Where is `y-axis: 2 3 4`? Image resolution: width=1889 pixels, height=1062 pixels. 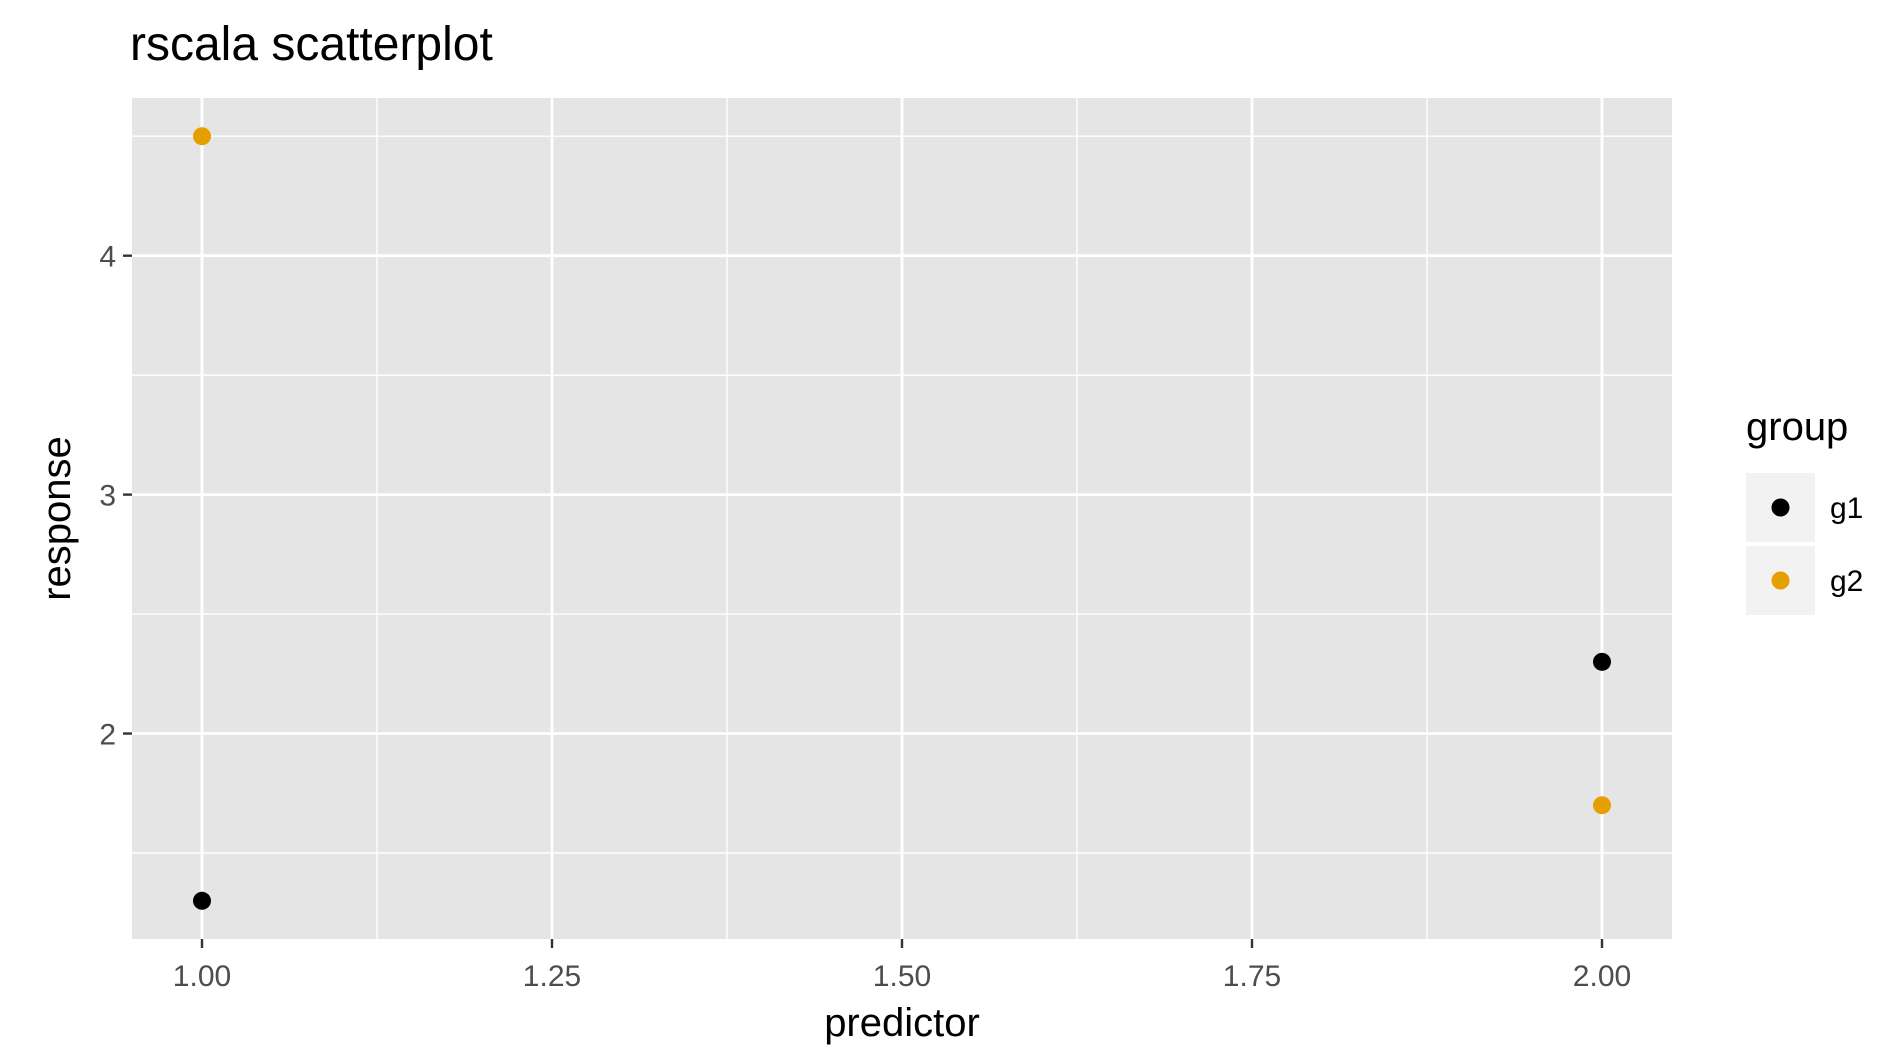
y-axis: 2 3 4 is located at coordinates (115, 496).